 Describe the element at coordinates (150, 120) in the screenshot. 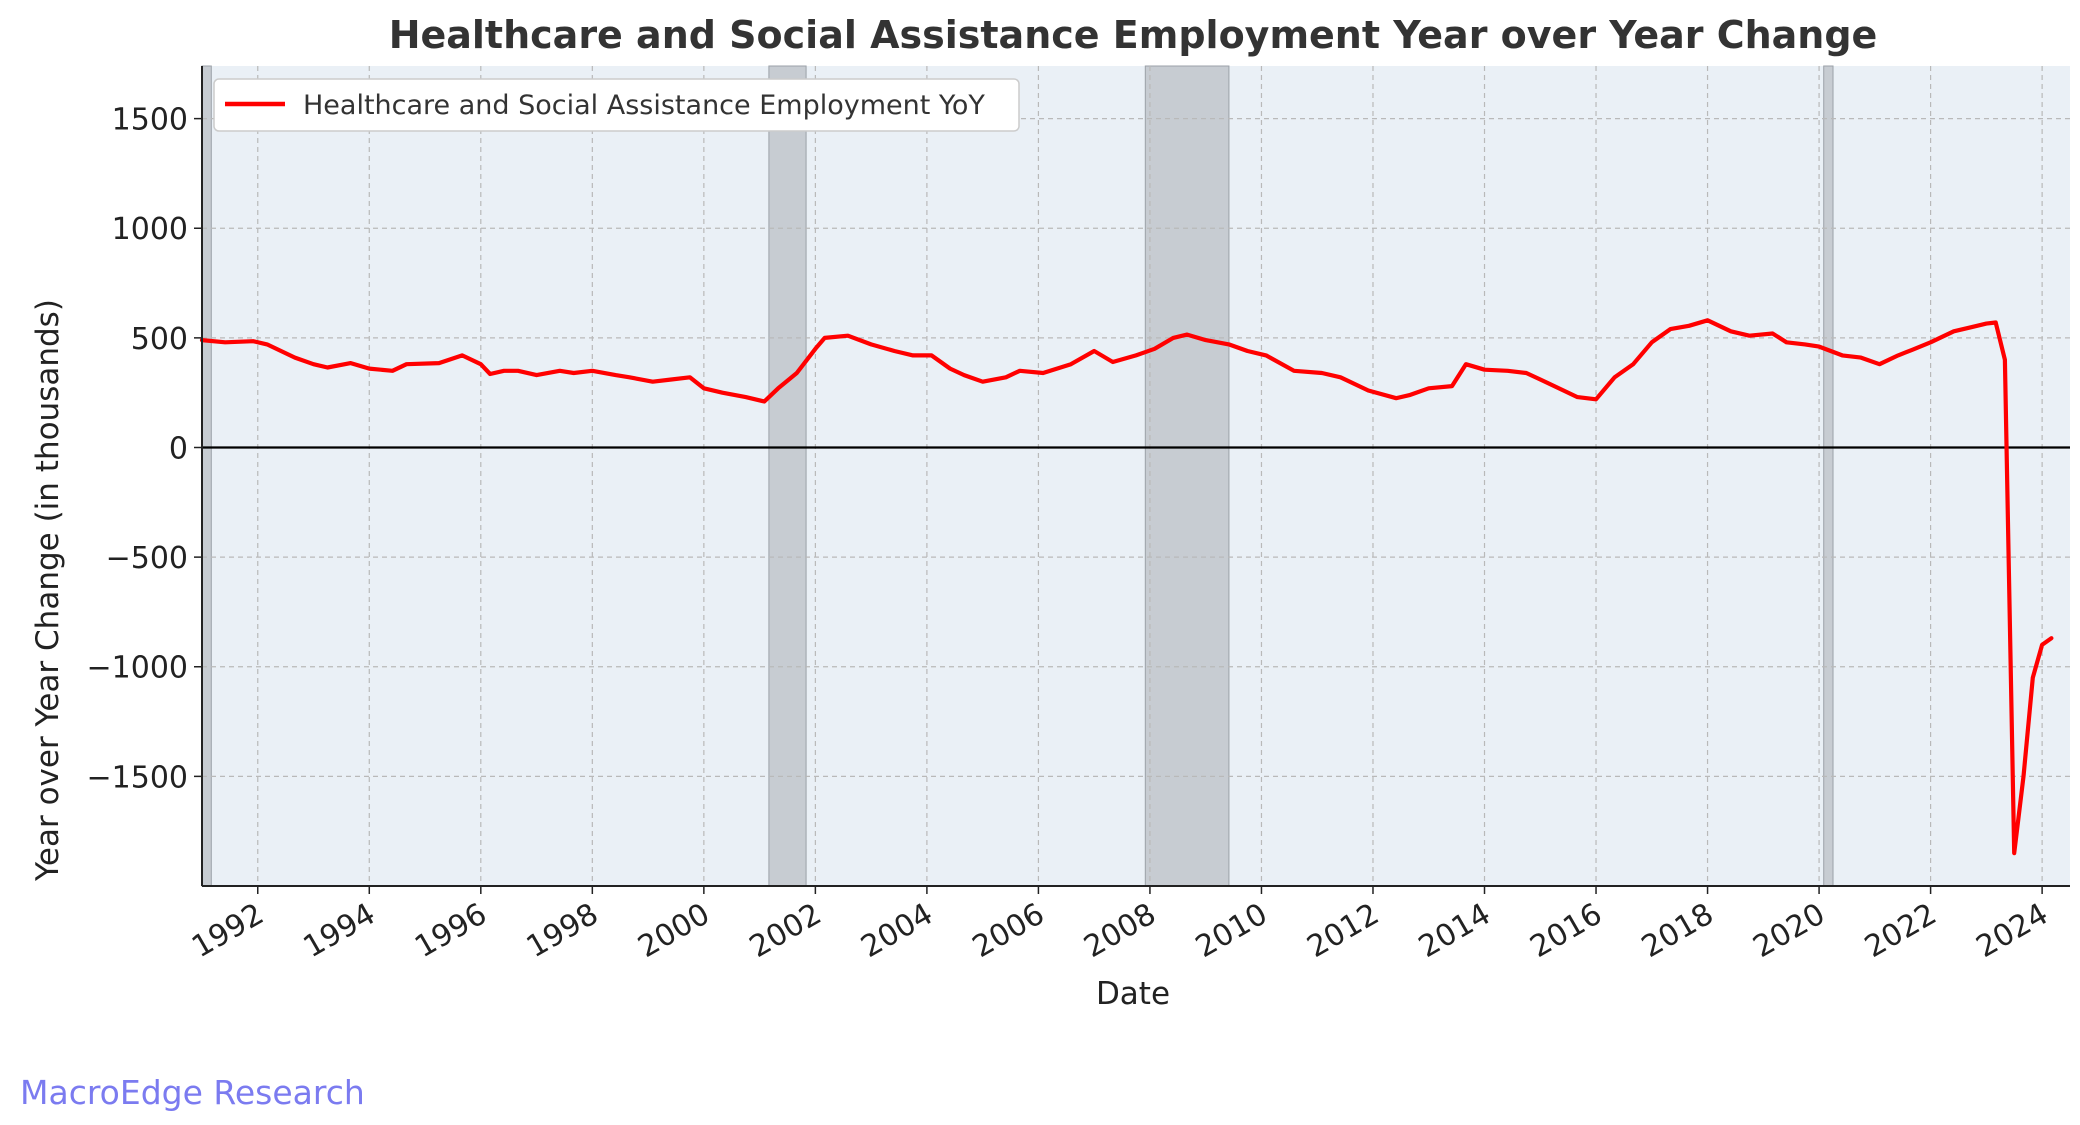

I see `y-tick-label: 1500` at that location.